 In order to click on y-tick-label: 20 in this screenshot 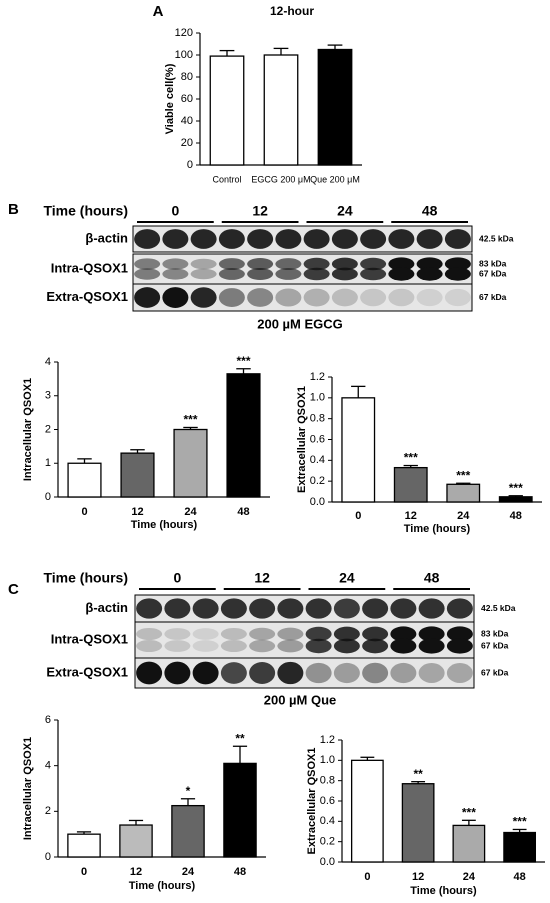, I will do `click(187, 143)`.